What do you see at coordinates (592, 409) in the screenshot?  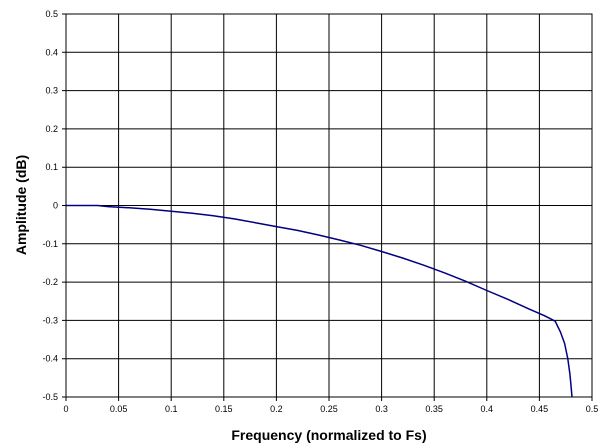 I see `x-tick-label: 0.5` at bounding box center [592, 409].